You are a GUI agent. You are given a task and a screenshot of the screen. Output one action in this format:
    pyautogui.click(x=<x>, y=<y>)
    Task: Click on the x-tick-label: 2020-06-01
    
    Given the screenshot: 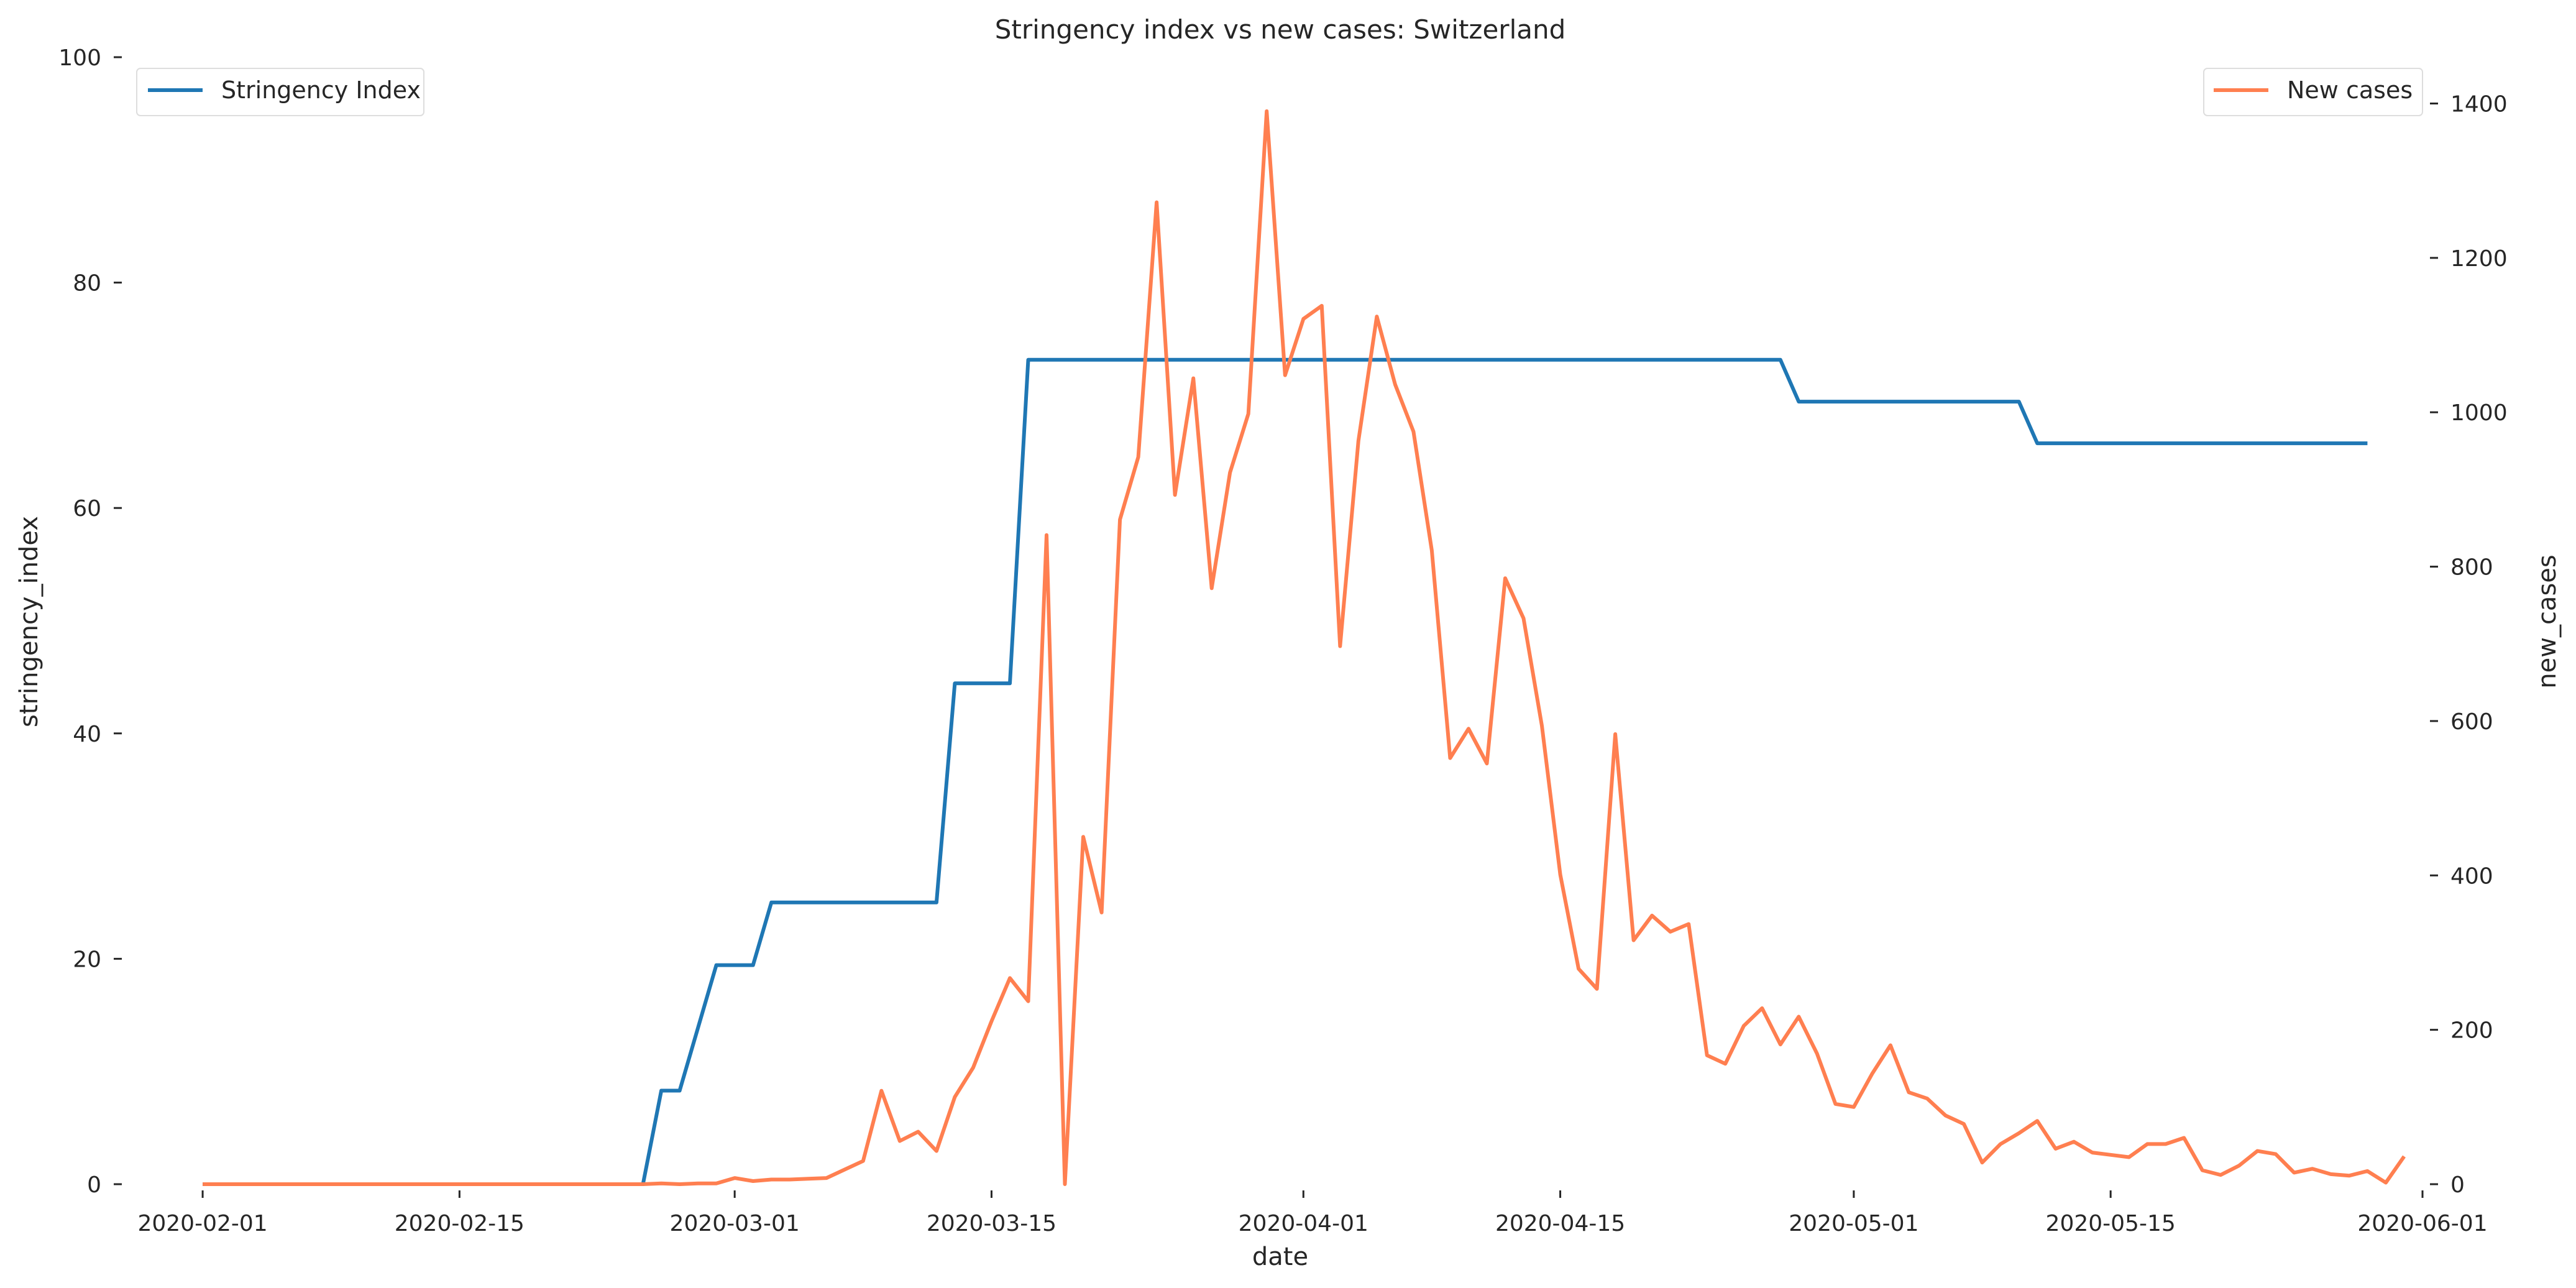 What is the action you would take?
    pyautogui.click(x=2422, y=1223)
    